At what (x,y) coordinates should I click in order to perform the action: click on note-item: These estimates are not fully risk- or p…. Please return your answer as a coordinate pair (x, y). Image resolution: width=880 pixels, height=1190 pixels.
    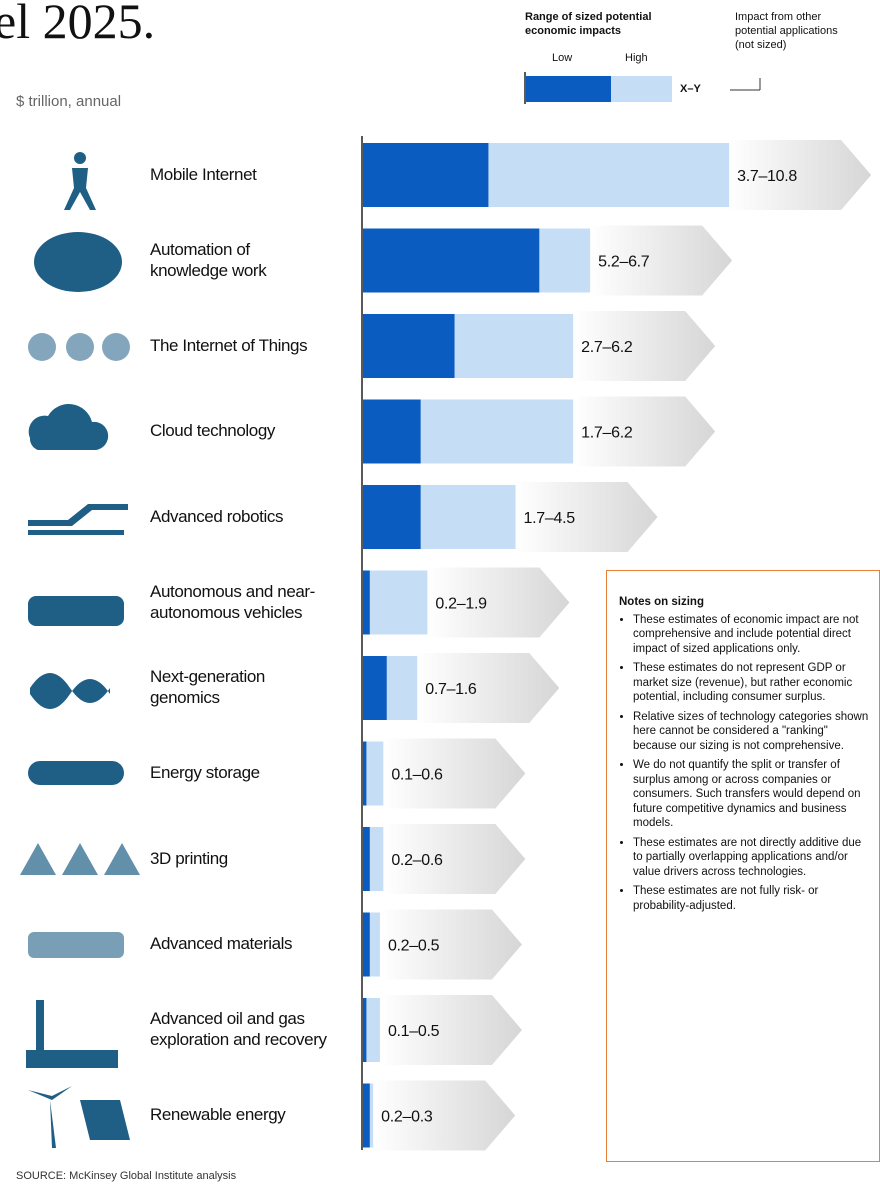
    Looking at the image, I should click on (752, 898).